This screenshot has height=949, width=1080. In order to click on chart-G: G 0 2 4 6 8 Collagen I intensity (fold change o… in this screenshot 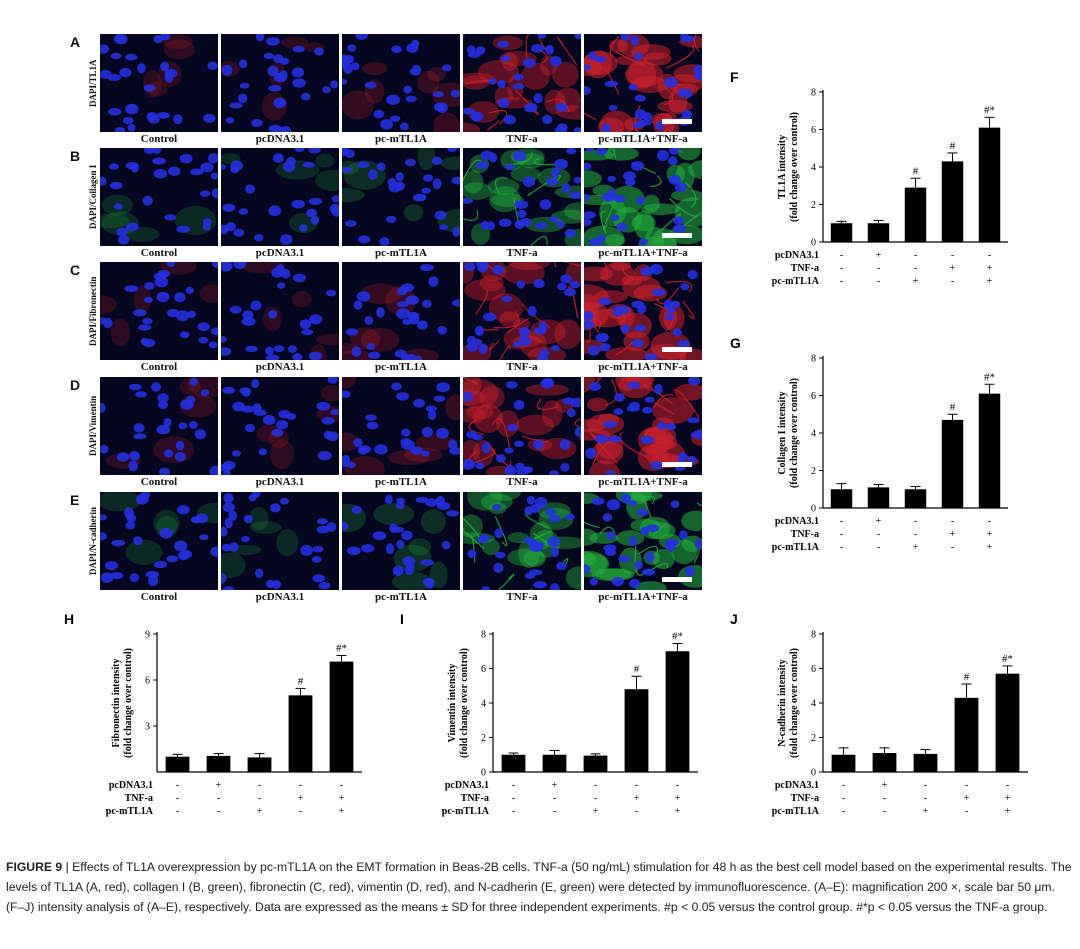, I will do `click(878, 452)`.